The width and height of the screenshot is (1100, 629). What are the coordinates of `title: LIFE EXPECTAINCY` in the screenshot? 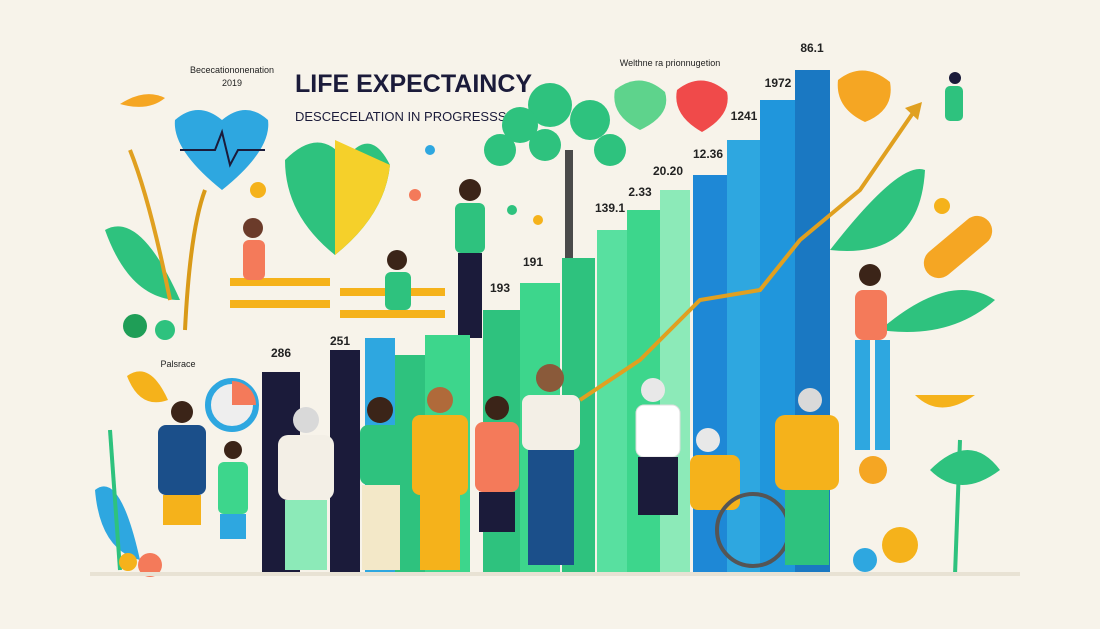 It's located at (413, 84).